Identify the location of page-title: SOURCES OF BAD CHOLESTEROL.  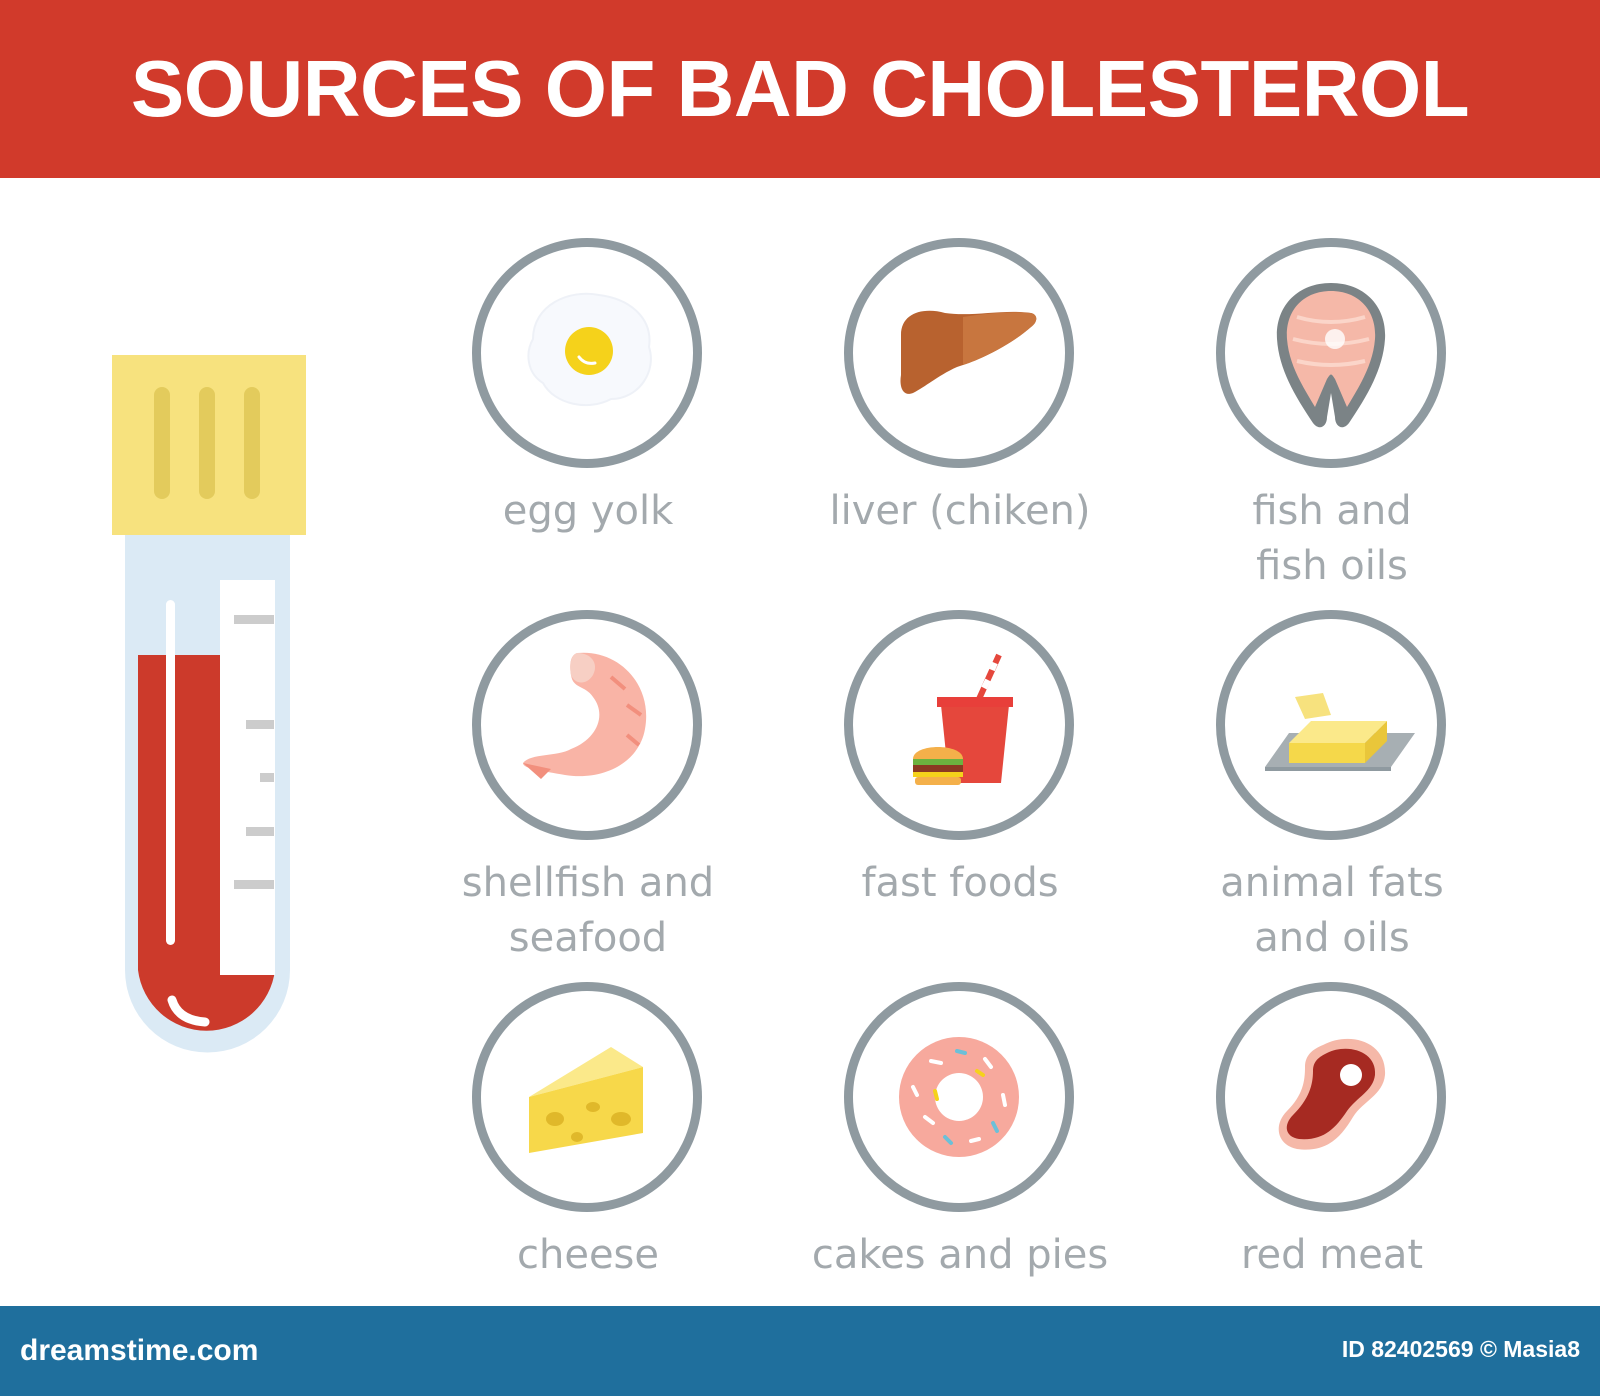
(800, 88).